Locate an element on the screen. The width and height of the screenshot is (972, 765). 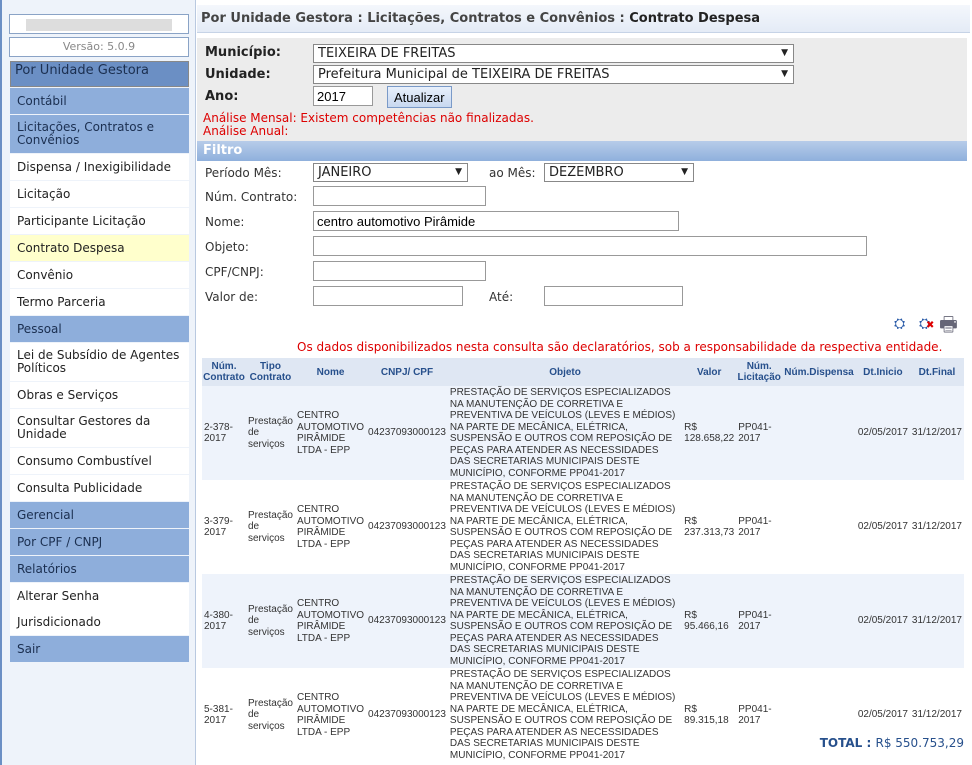
sidebar-item-consulta-publicidade: Consulta Publicidade is located at coordinates (99, 488).